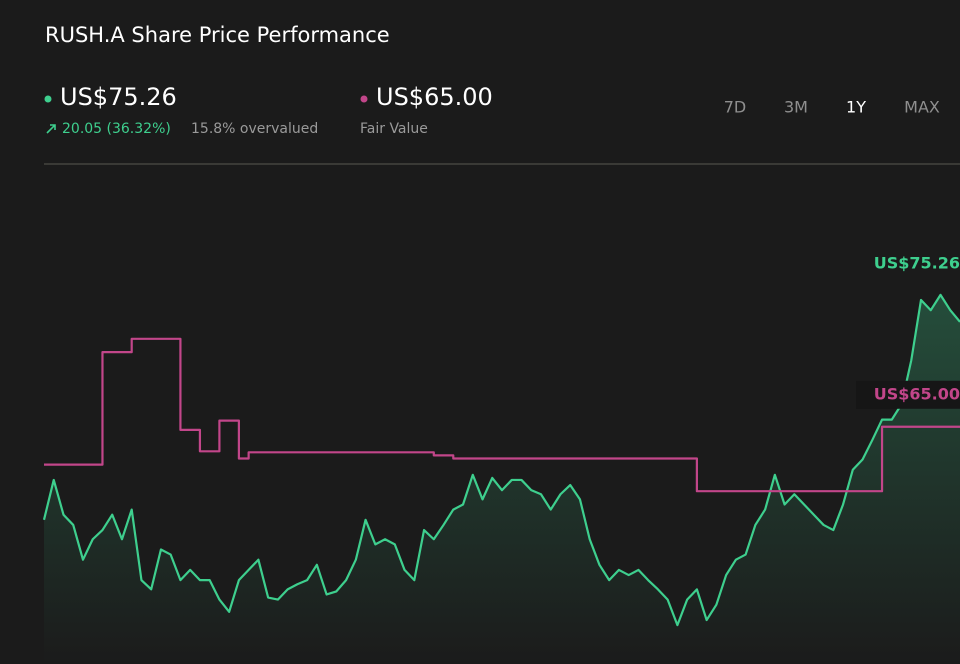 The height and width of the screenshot is (664, 960). I want to click on up-arrow, so click(51, 129).